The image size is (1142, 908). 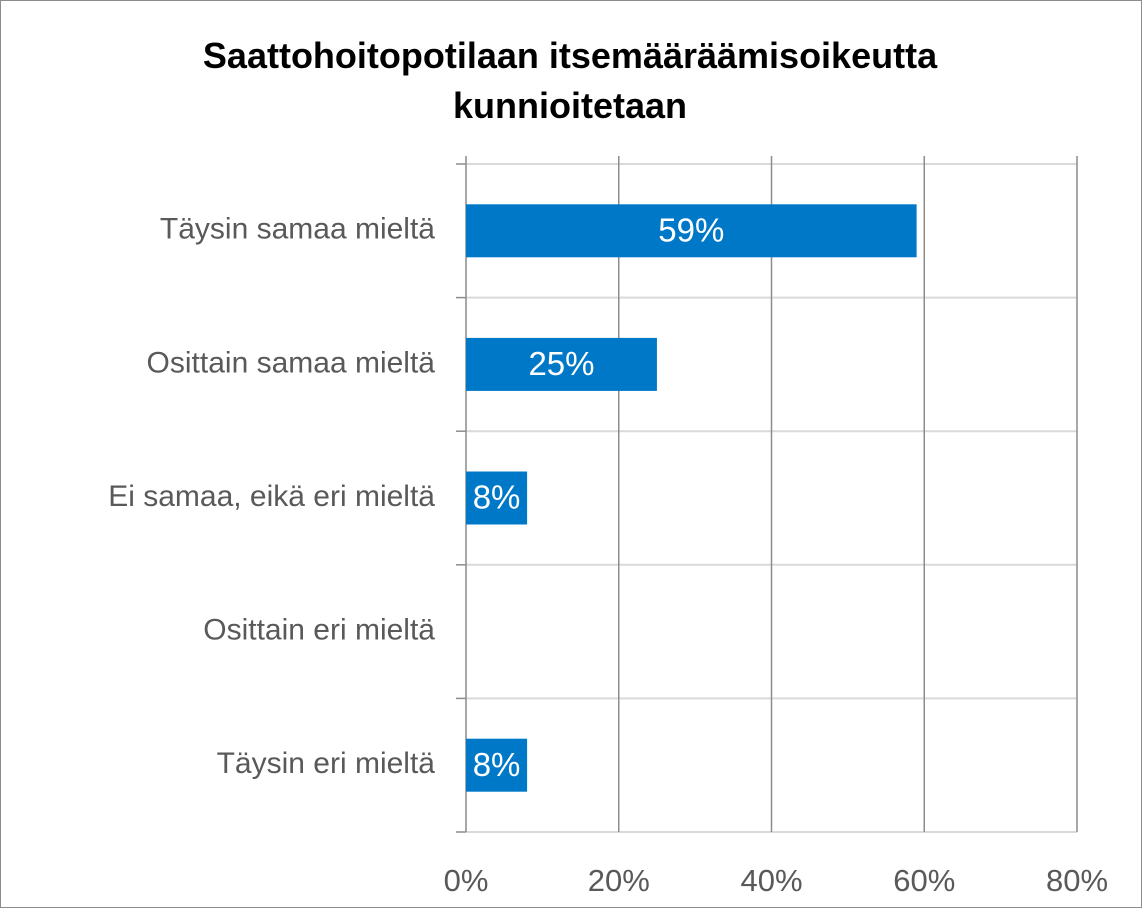 What do you see at coordinates (291, 362) in the screenshot?
I see `y-tick-label: Osittain samaa mieltä` at bounding box center [291, 362].